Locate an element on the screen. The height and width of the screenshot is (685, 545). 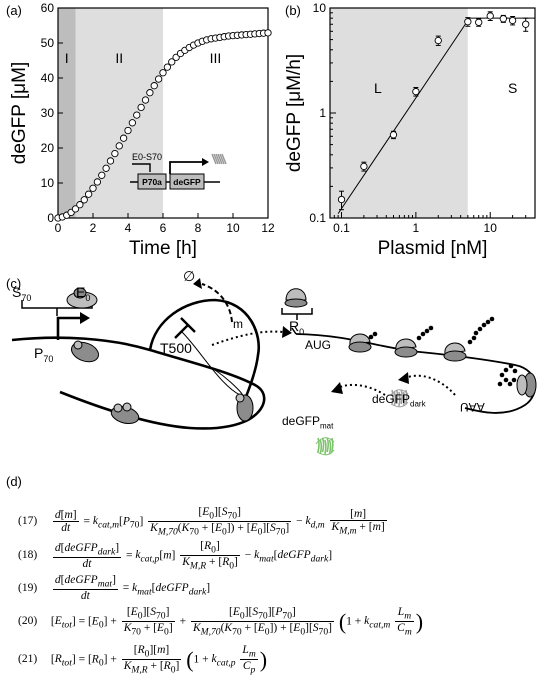
mrna-strand is located at coordinates (416, 373).